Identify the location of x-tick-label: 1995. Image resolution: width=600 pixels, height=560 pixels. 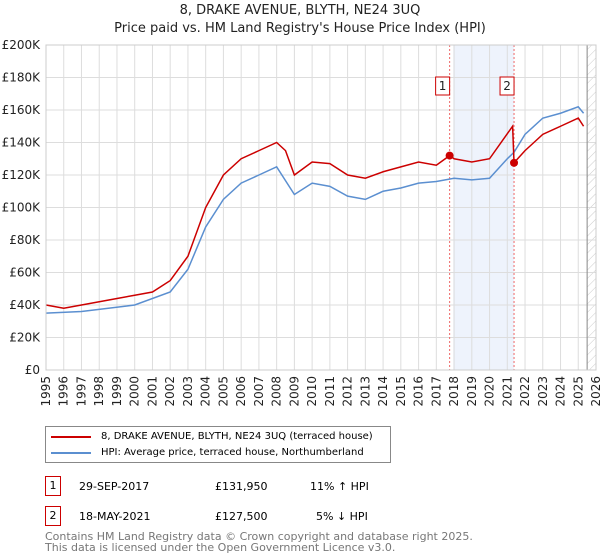
(46, 391).